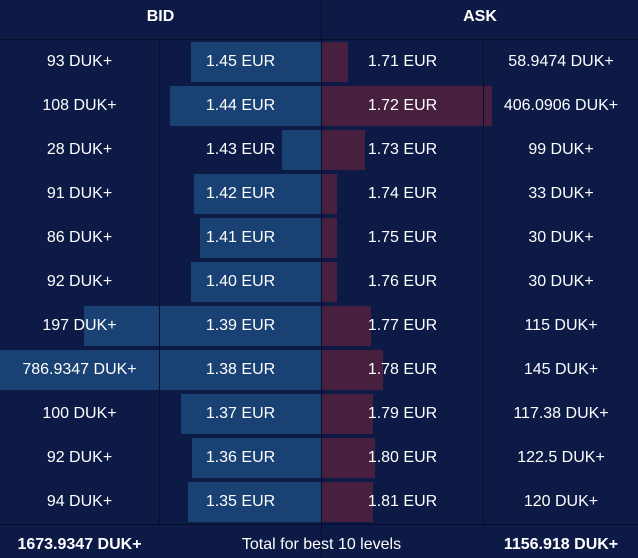 This screenshot has height=558, width=638. I want to click on ask-price: 1.73 EUR, so click(402, 149).